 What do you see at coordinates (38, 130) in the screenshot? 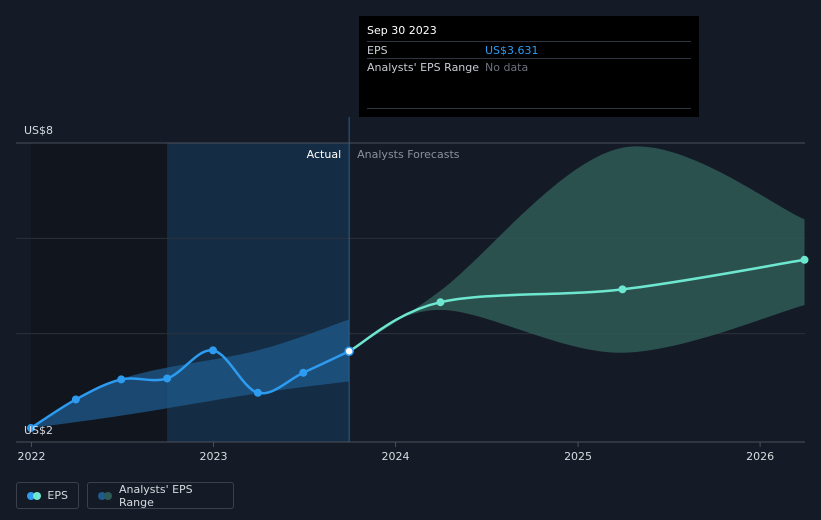
I see `y-label-max: US$8` at bounding box center [38, 130].